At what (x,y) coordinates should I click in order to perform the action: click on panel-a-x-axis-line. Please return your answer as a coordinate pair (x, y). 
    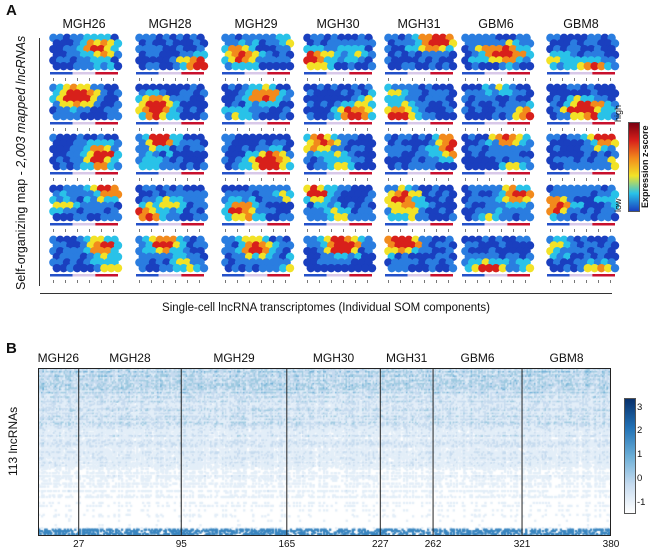
    Looking at the image, I should click on (326, 293).